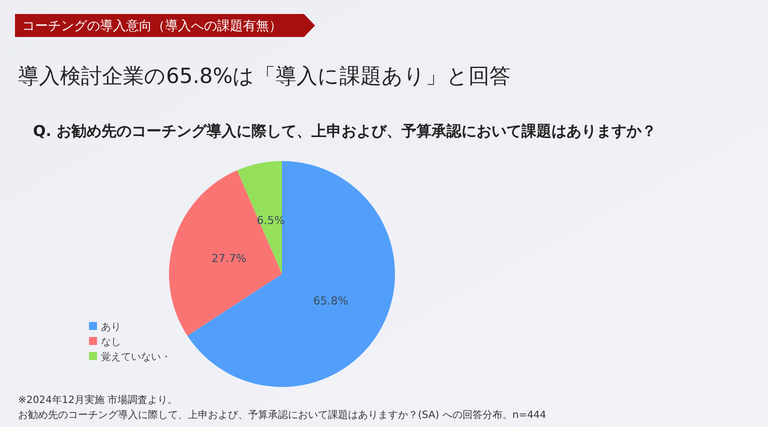 The height and width of the screenshot is (427, 768). Describe the element at coordinates (264, 76) in the screenshot. I see `title: 導入検討企業の65.8%は「導入に課題あり」と回答` at that location.